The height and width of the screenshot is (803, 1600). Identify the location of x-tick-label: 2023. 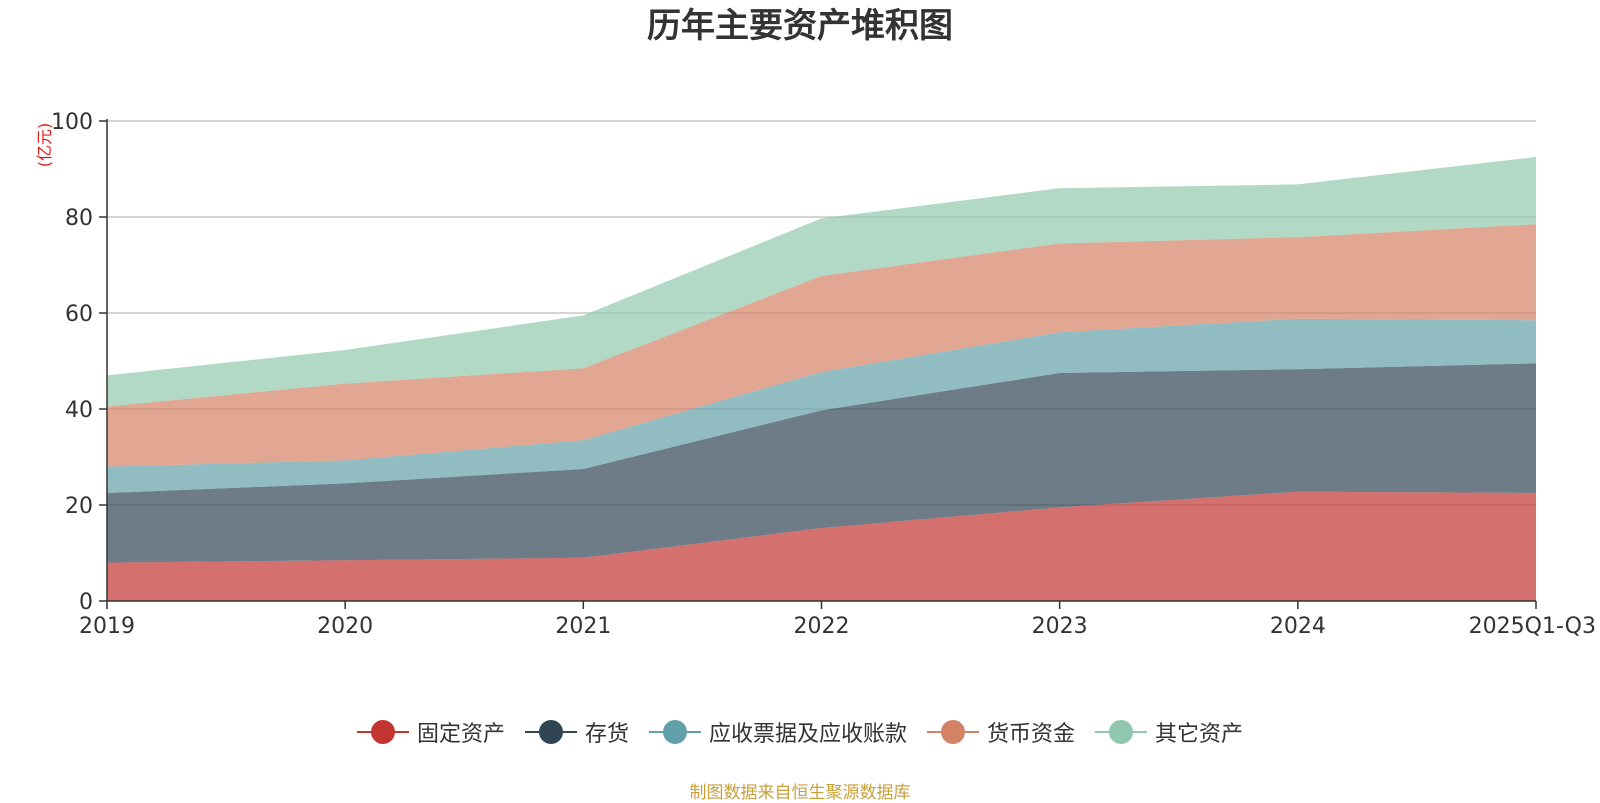
(1060, 626).